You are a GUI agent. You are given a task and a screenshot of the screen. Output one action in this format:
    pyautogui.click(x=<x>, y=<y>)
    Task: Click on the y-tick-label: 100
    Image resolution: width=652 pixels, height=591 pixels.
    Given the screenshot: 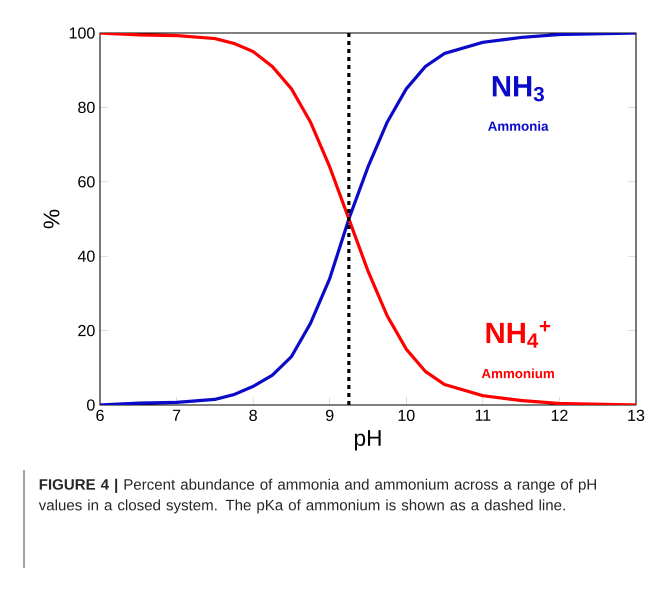 What is the action you would take?
    pyautogui.click(x=82, y=33)
    